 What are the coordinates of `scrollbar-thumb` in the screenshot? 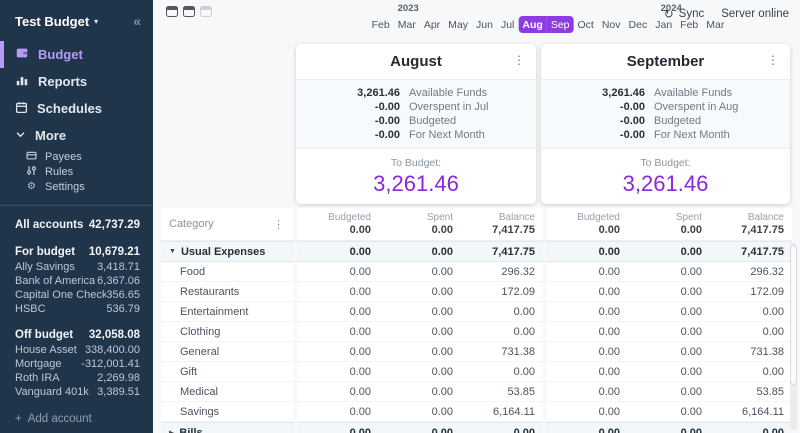 It's located at (793, 315).